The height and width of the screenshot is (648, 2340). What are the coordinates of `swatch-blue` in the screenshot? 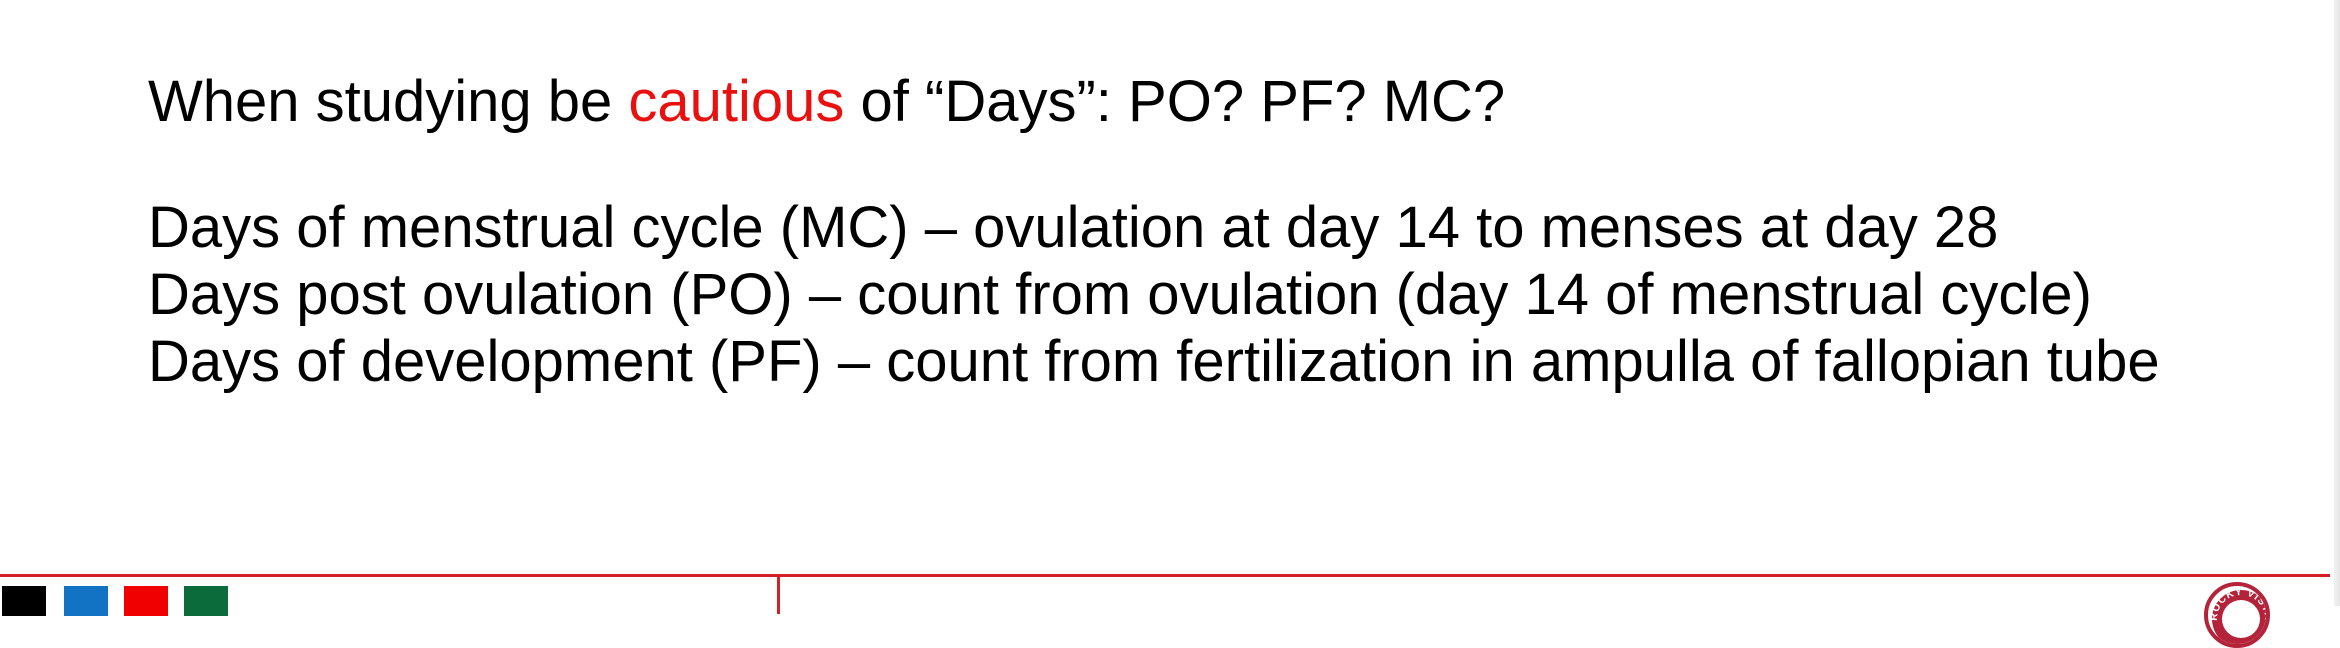 It's located at (86, 601).